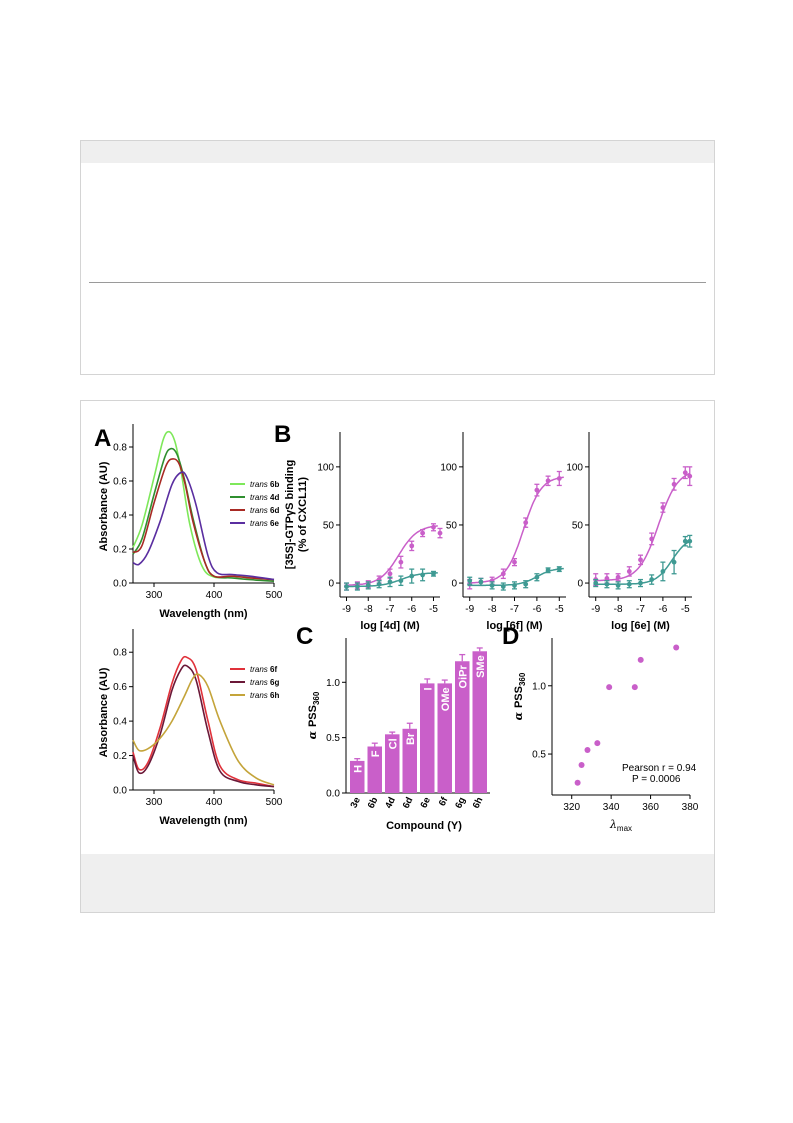  I want to click on legend-label-4d: trans 4d, so click(264, 497).